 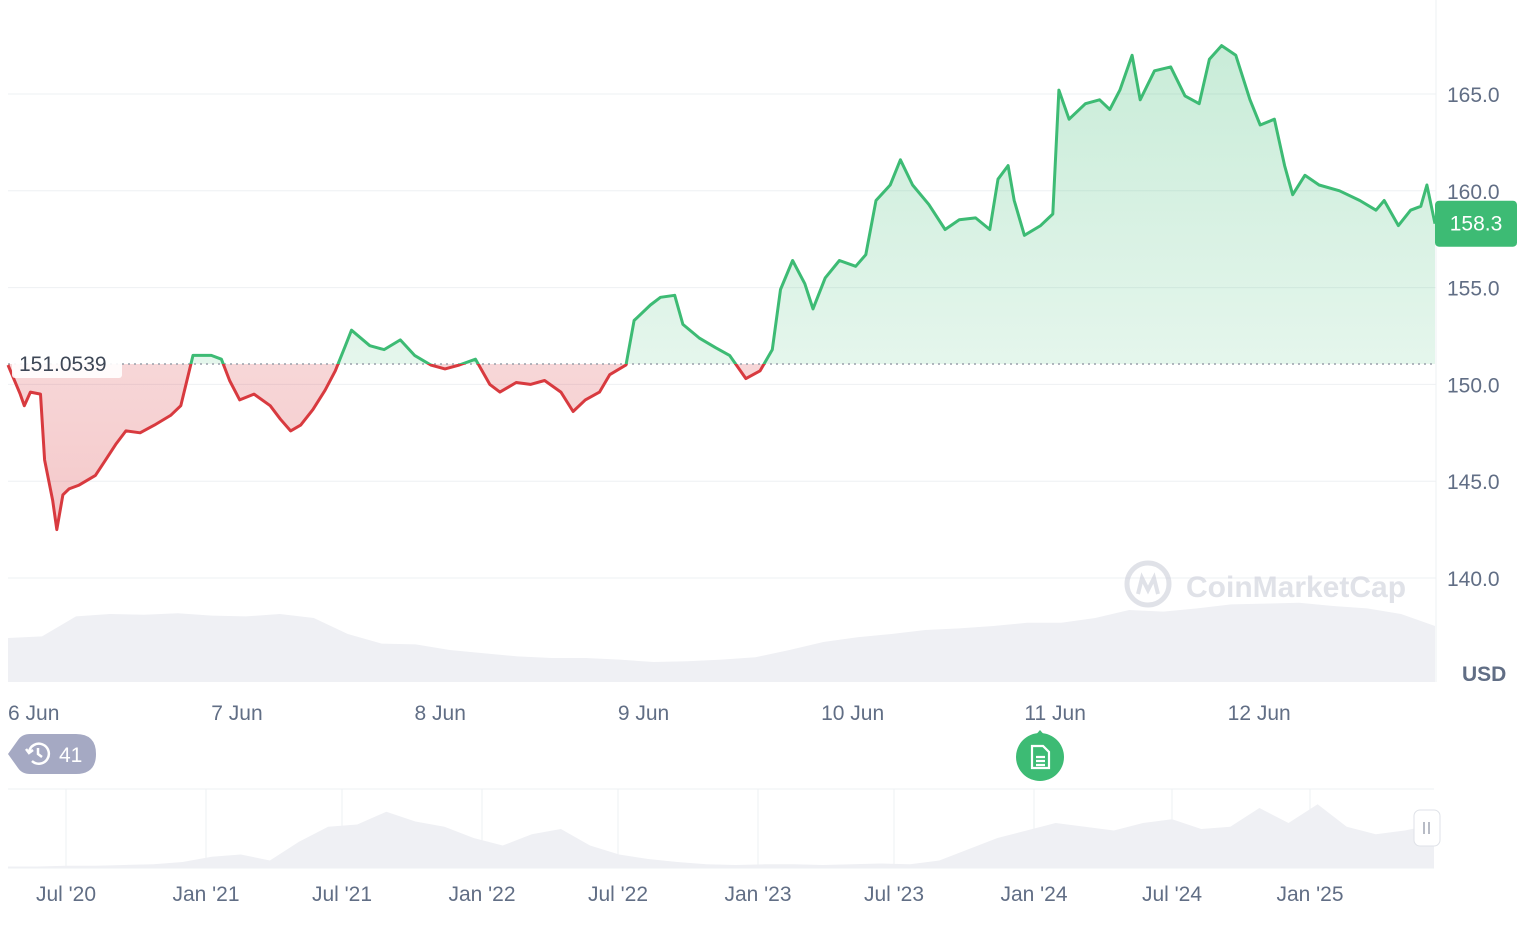 What do you see at coordinates (66, 894) in the screenshot?
I see `navigator-label: Jul '20` at bounding box center [66, 894].